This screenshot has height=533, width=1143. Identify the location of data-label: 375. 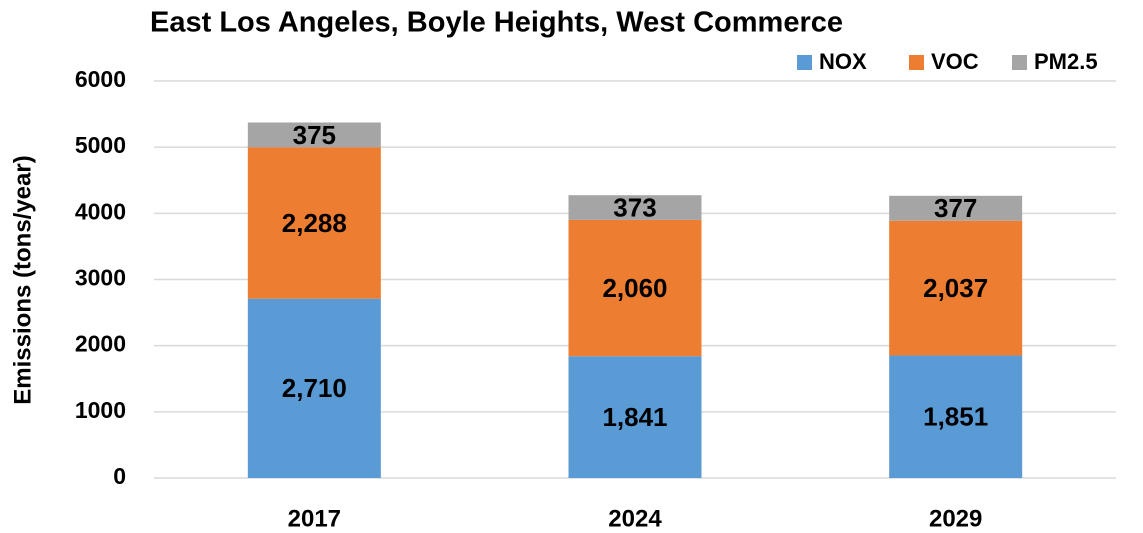
(314, 135).